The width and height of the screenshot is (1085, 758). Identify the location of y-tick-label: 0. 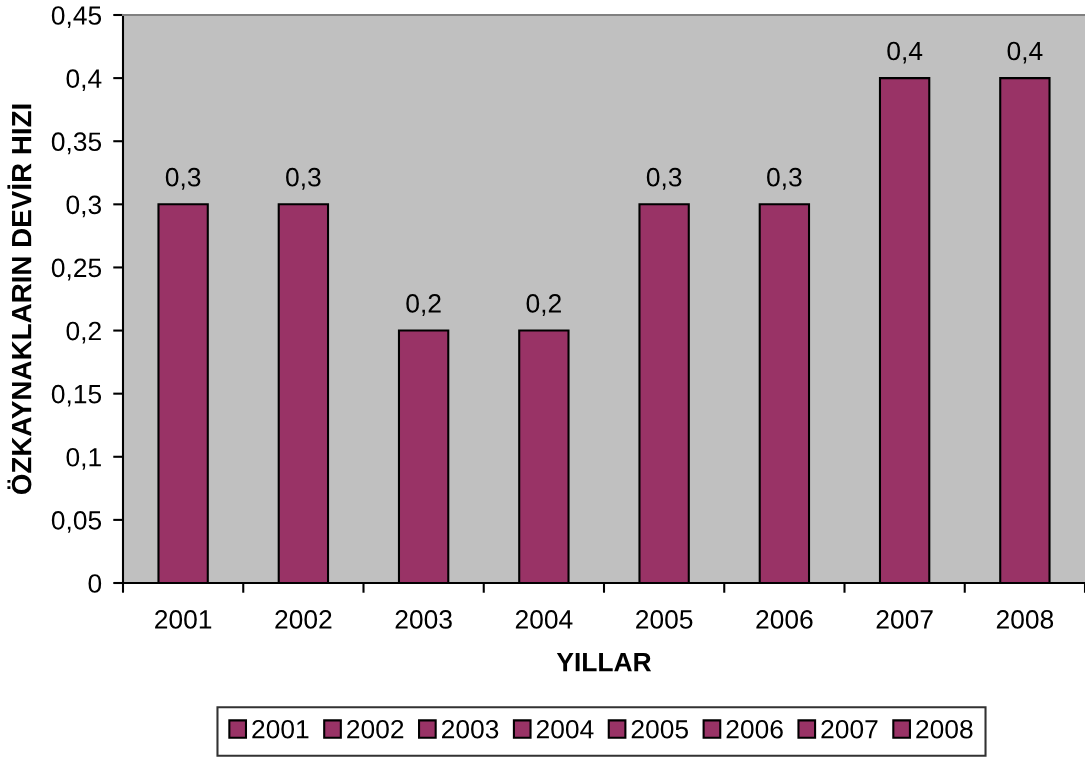
(95, 583).